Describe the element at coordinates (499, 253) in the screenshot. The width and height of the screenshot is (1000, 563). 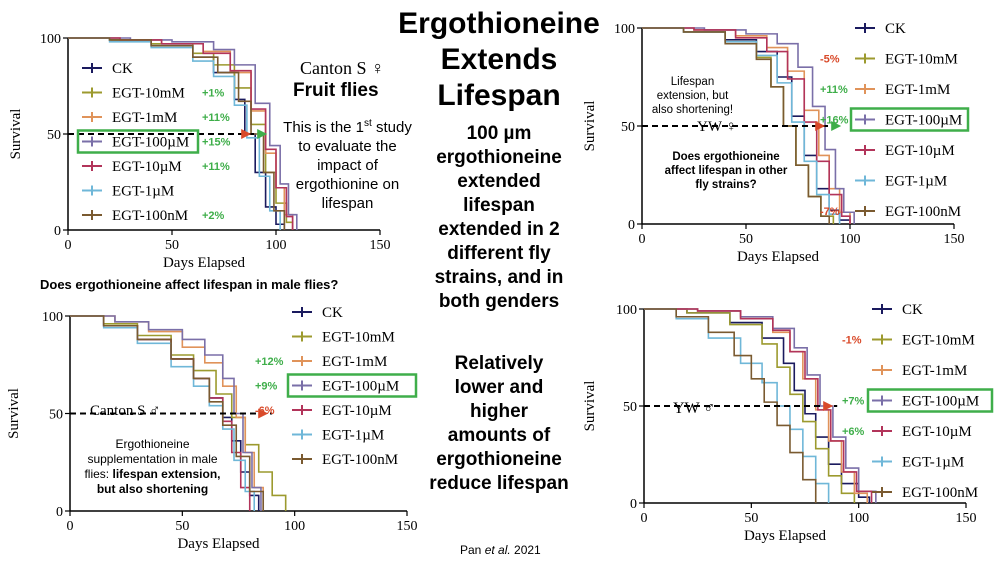
I see `summary-line: different fly` at that location.